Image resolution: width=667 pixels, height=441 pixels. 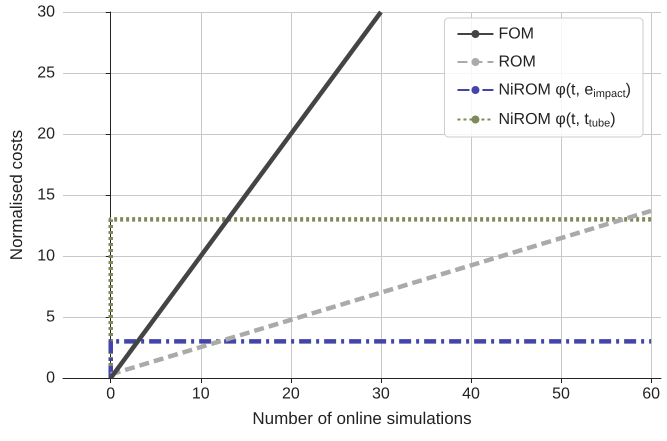 I want to click on y-axis-title: Normalised costs, so click(x=16, y=195).